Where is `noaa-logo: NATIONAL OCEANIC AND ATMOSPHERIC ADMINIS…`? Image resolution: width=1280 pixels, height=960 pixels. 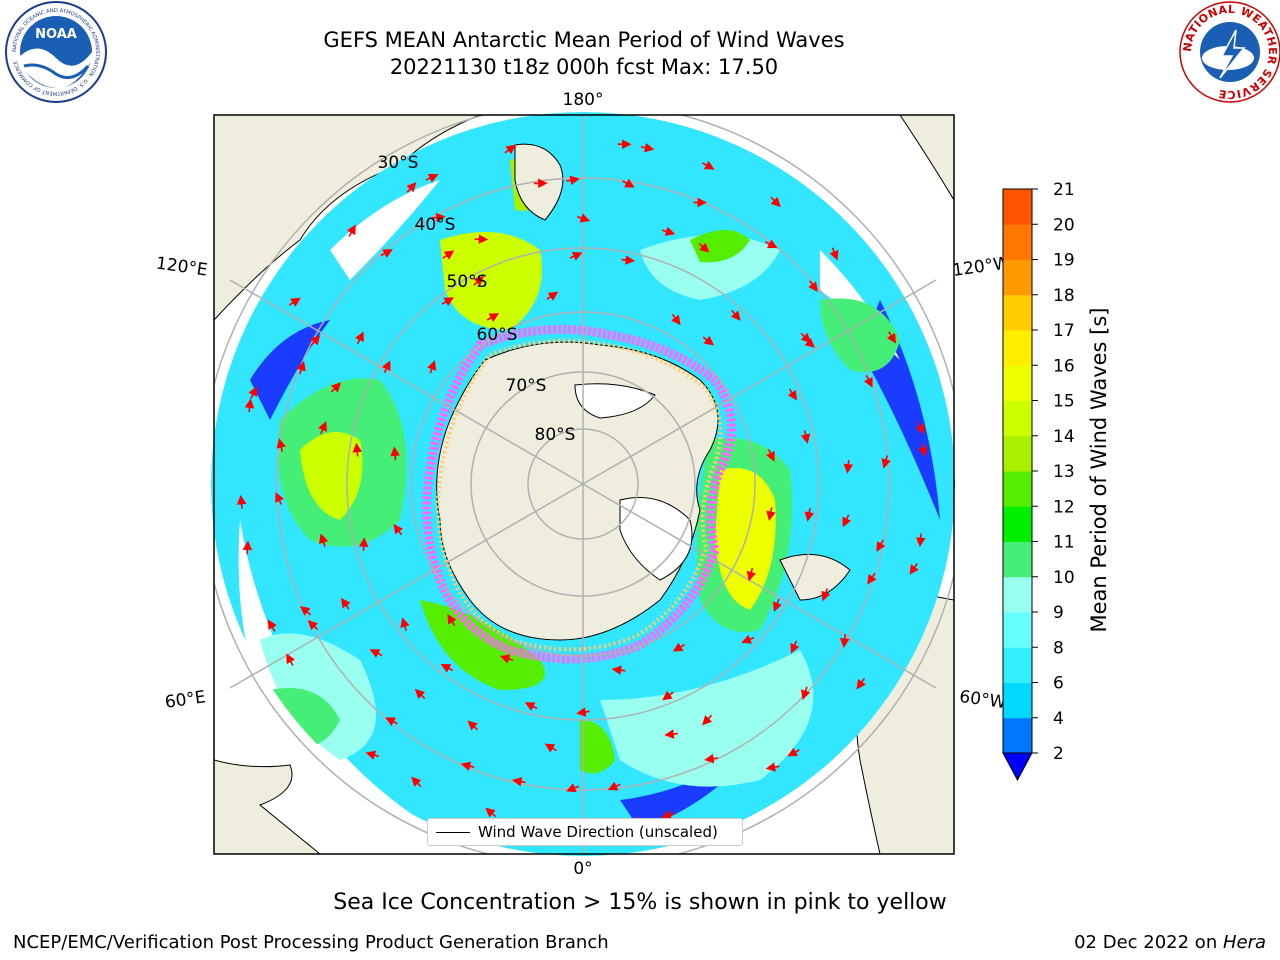
noaa-logo: NATIONAL OCEANIC AND ATMOSPHERIC ADMINIS… is located at coordinates (56, 52).